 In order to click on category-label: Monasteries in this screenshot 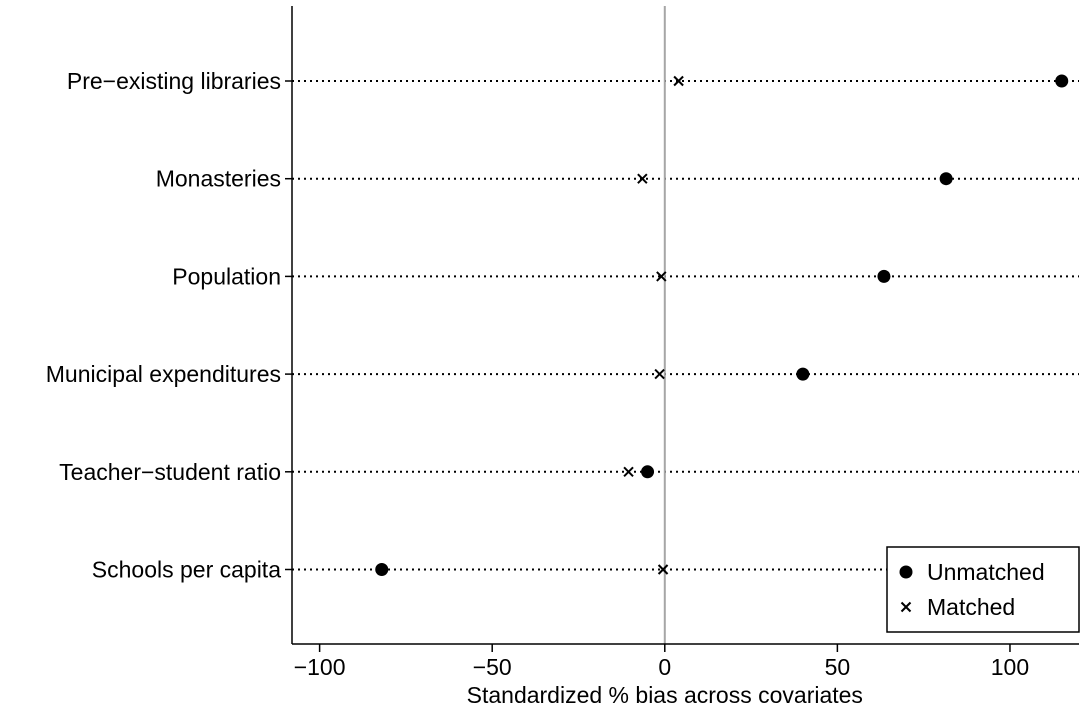, I will do `click(218, 179)`.